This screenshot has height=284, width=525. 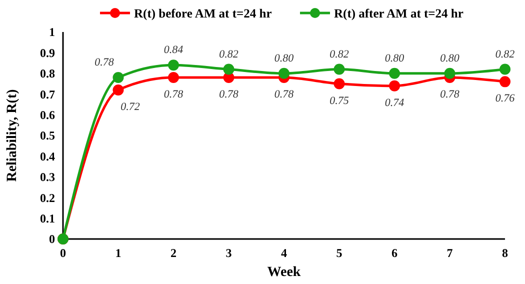 I want to click on y-tick-label: 0, so click(x=52, y=239).